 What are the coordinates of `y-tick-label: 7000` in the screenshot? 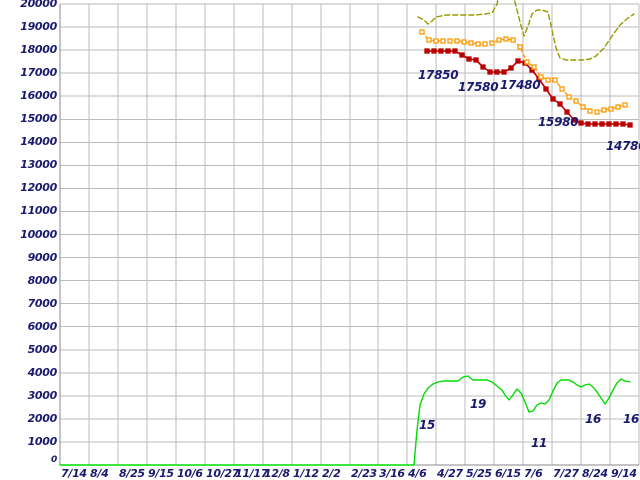 It's located at (42, 303).